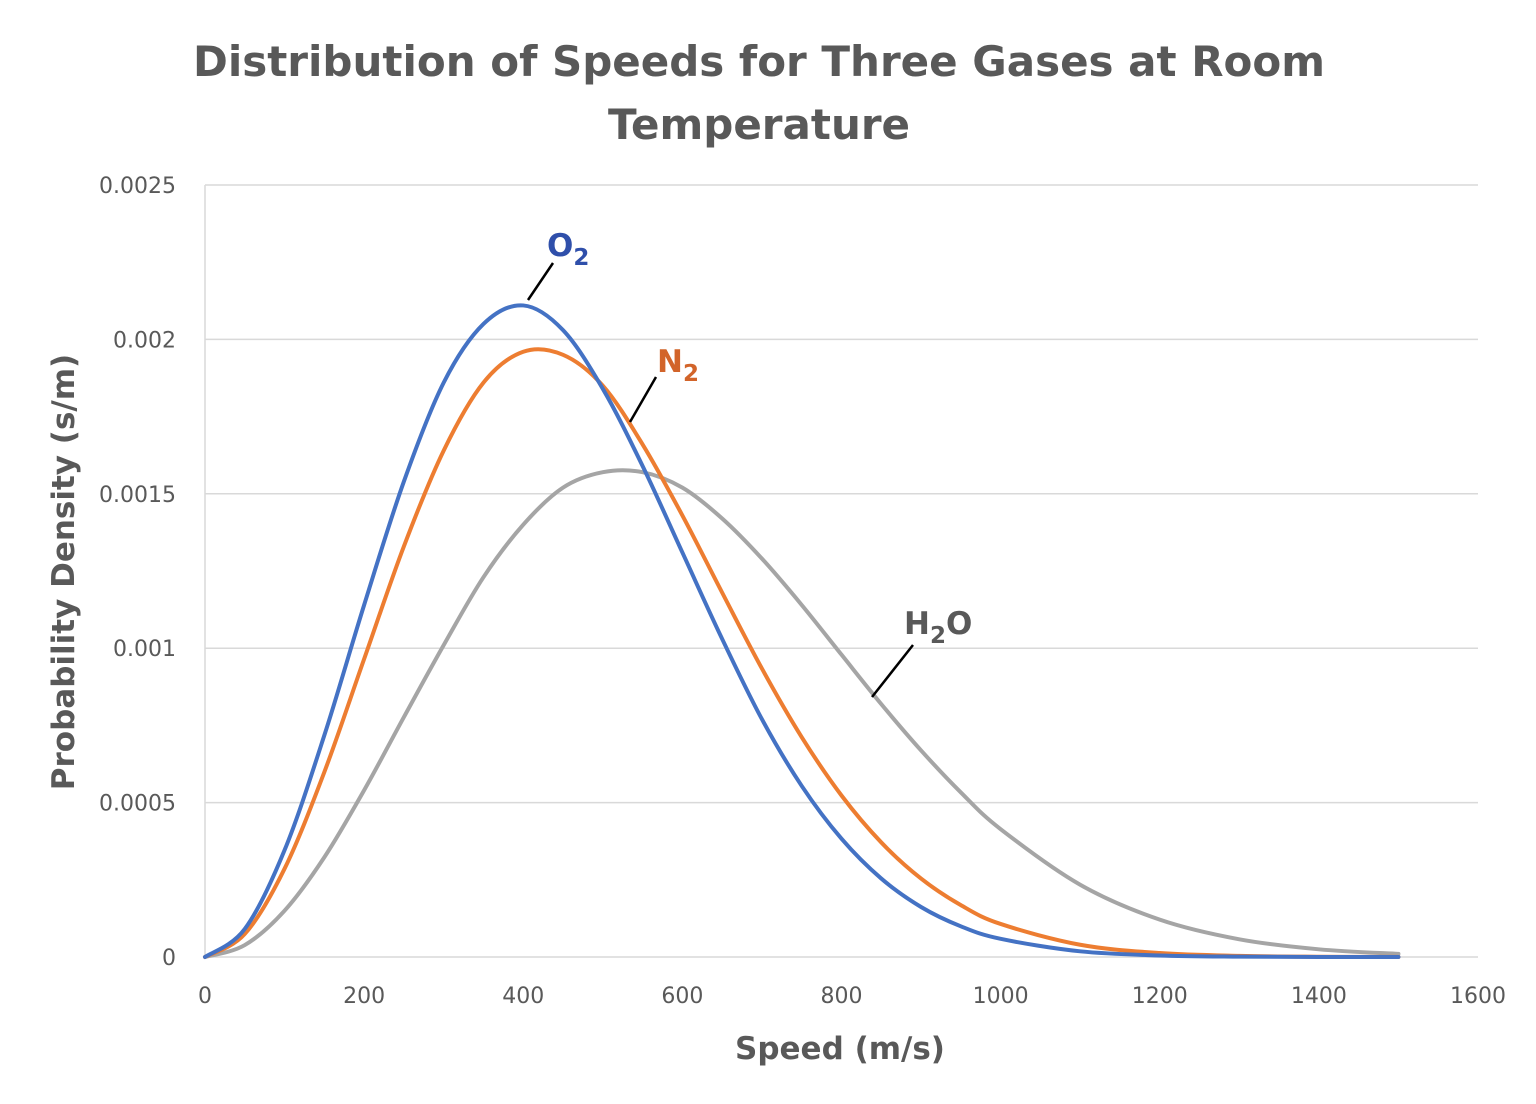  I want to click on x-tick-label: 200, so click(364, 996).